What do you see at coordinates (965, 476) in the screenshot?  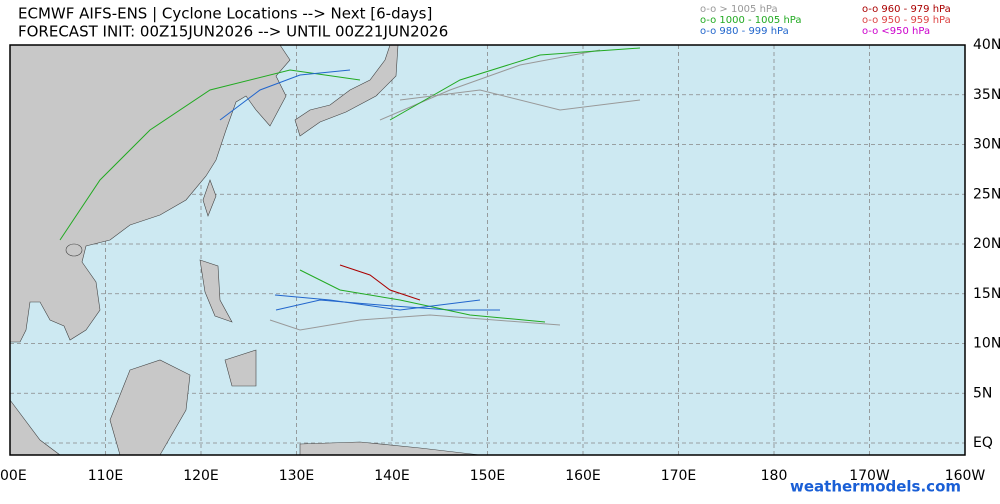 I see `lon-label: 160W` at bounding box center [965, 476].